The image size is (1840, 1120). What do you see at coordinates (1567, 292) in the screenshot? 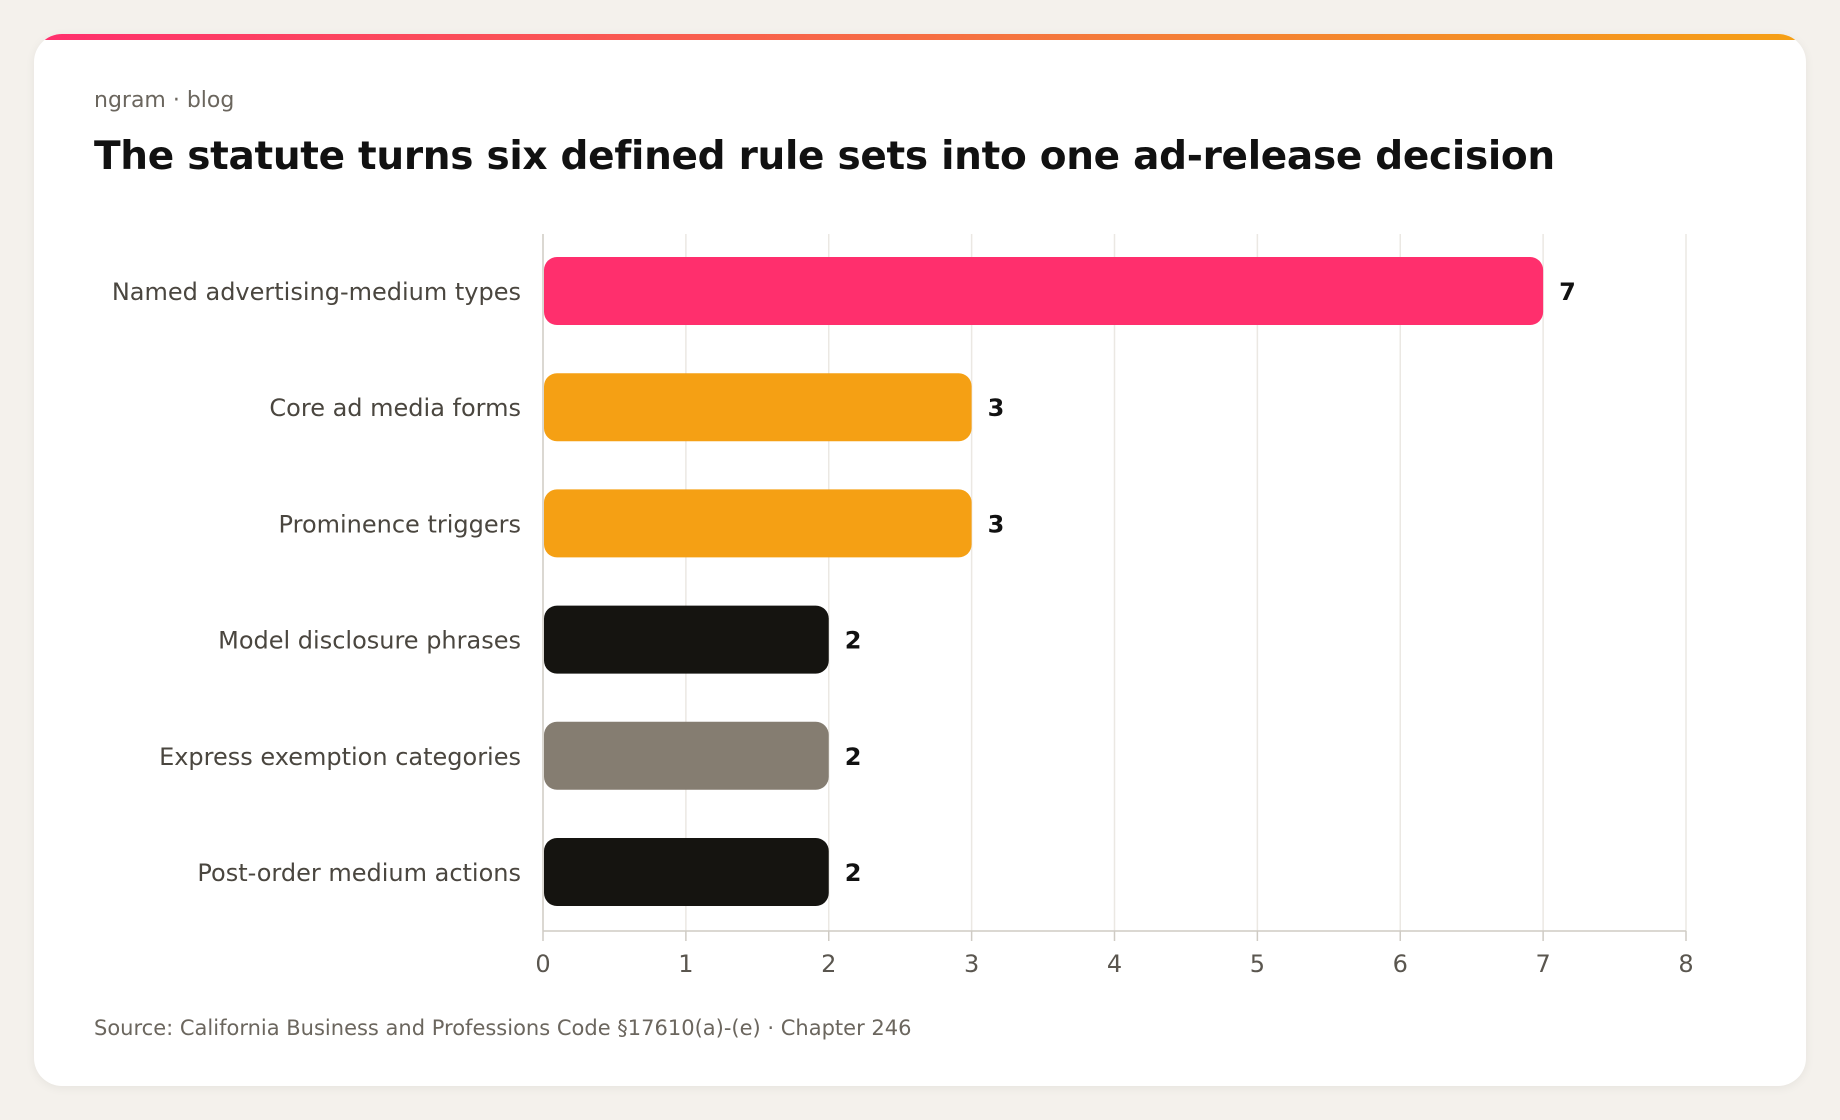
I see `value-label: 7` at bounding box center [1567, 292].